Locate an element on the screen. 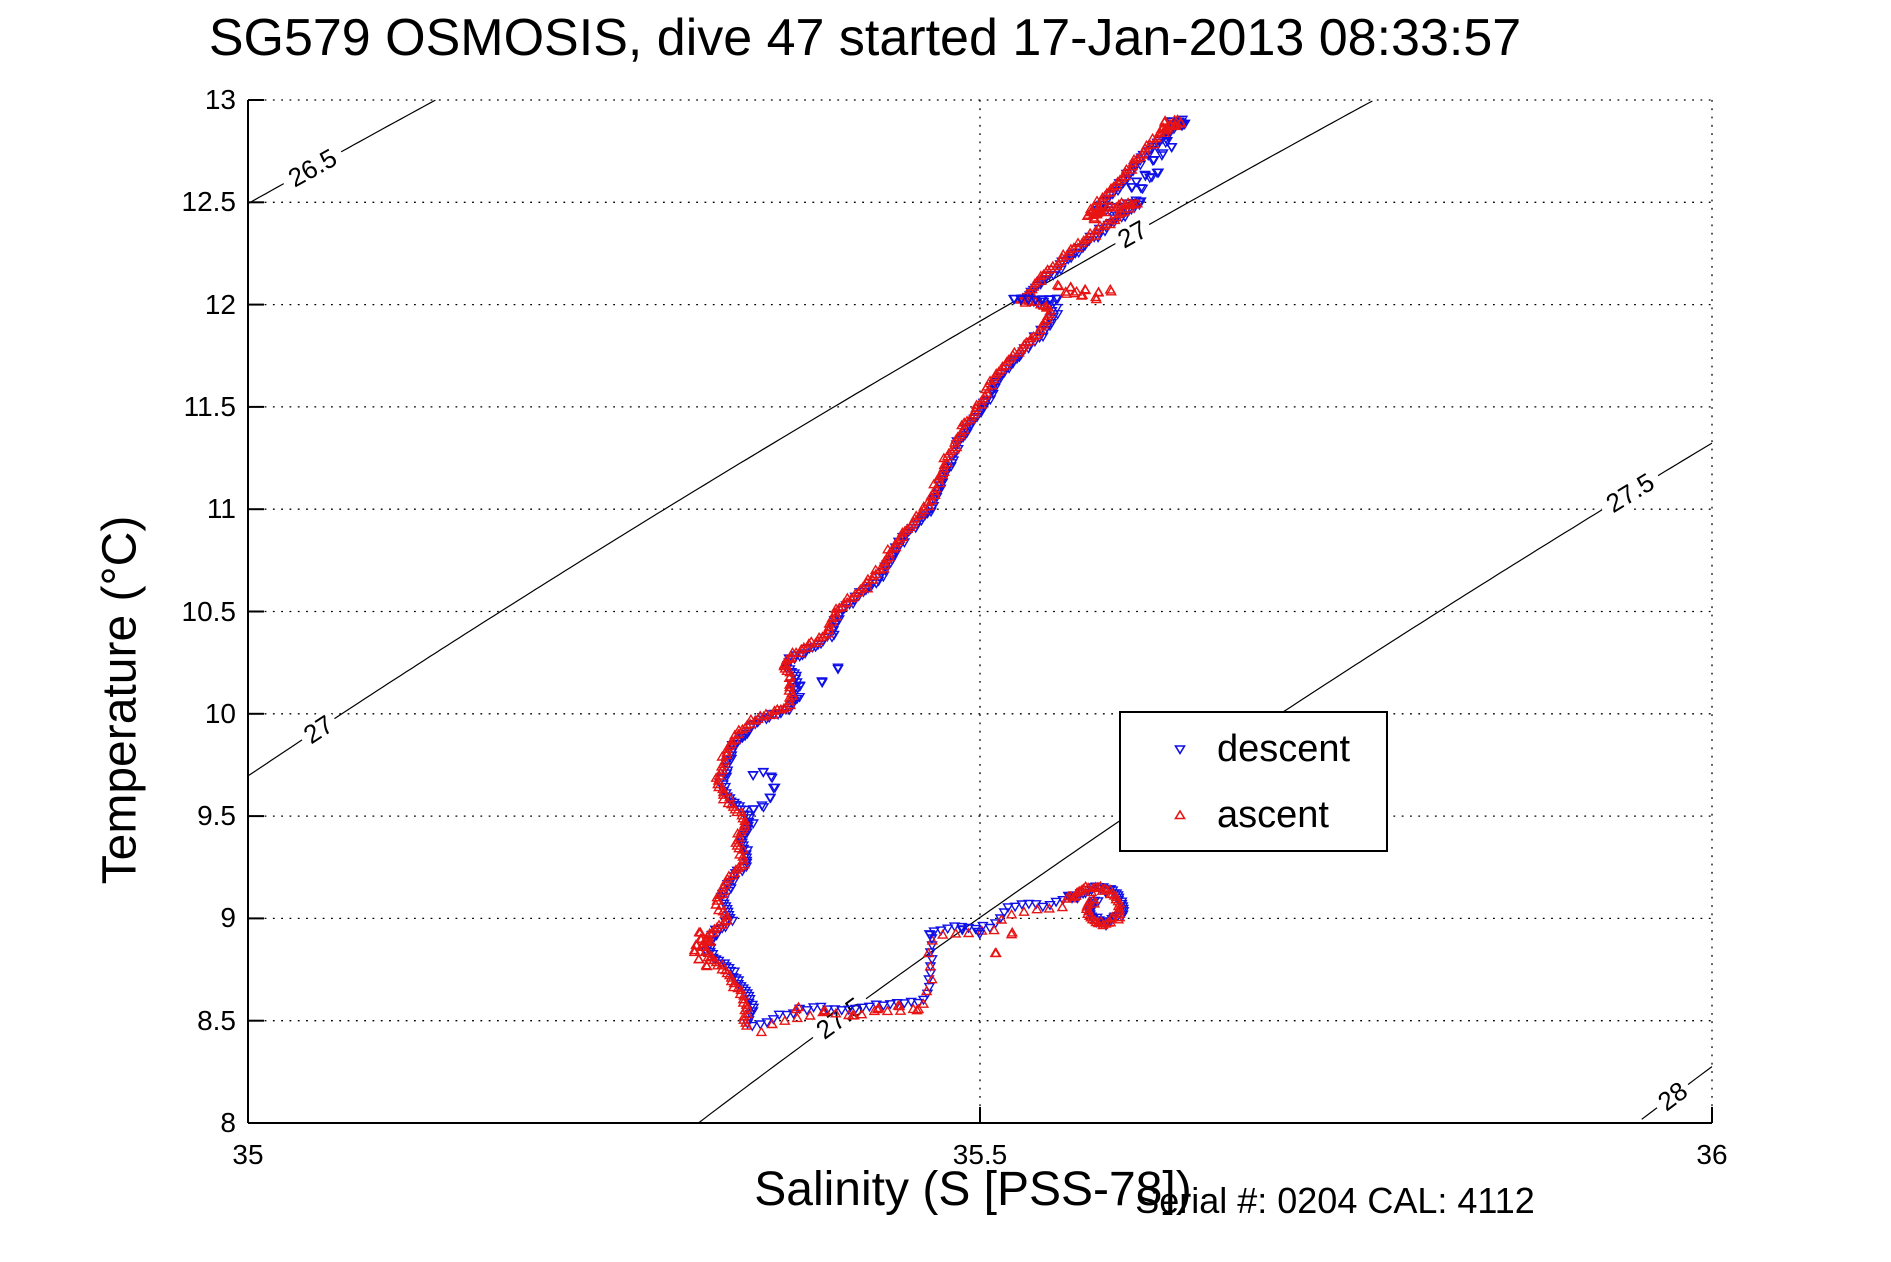 This screenshot has height=1262, width=1891. contour-line-26.5 is located at coordinates (341, 152).